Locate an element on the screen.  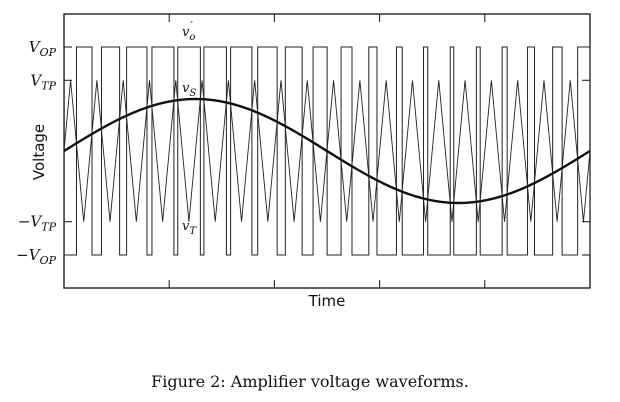
label-vo-base: v is located at coordinates (186, 32).